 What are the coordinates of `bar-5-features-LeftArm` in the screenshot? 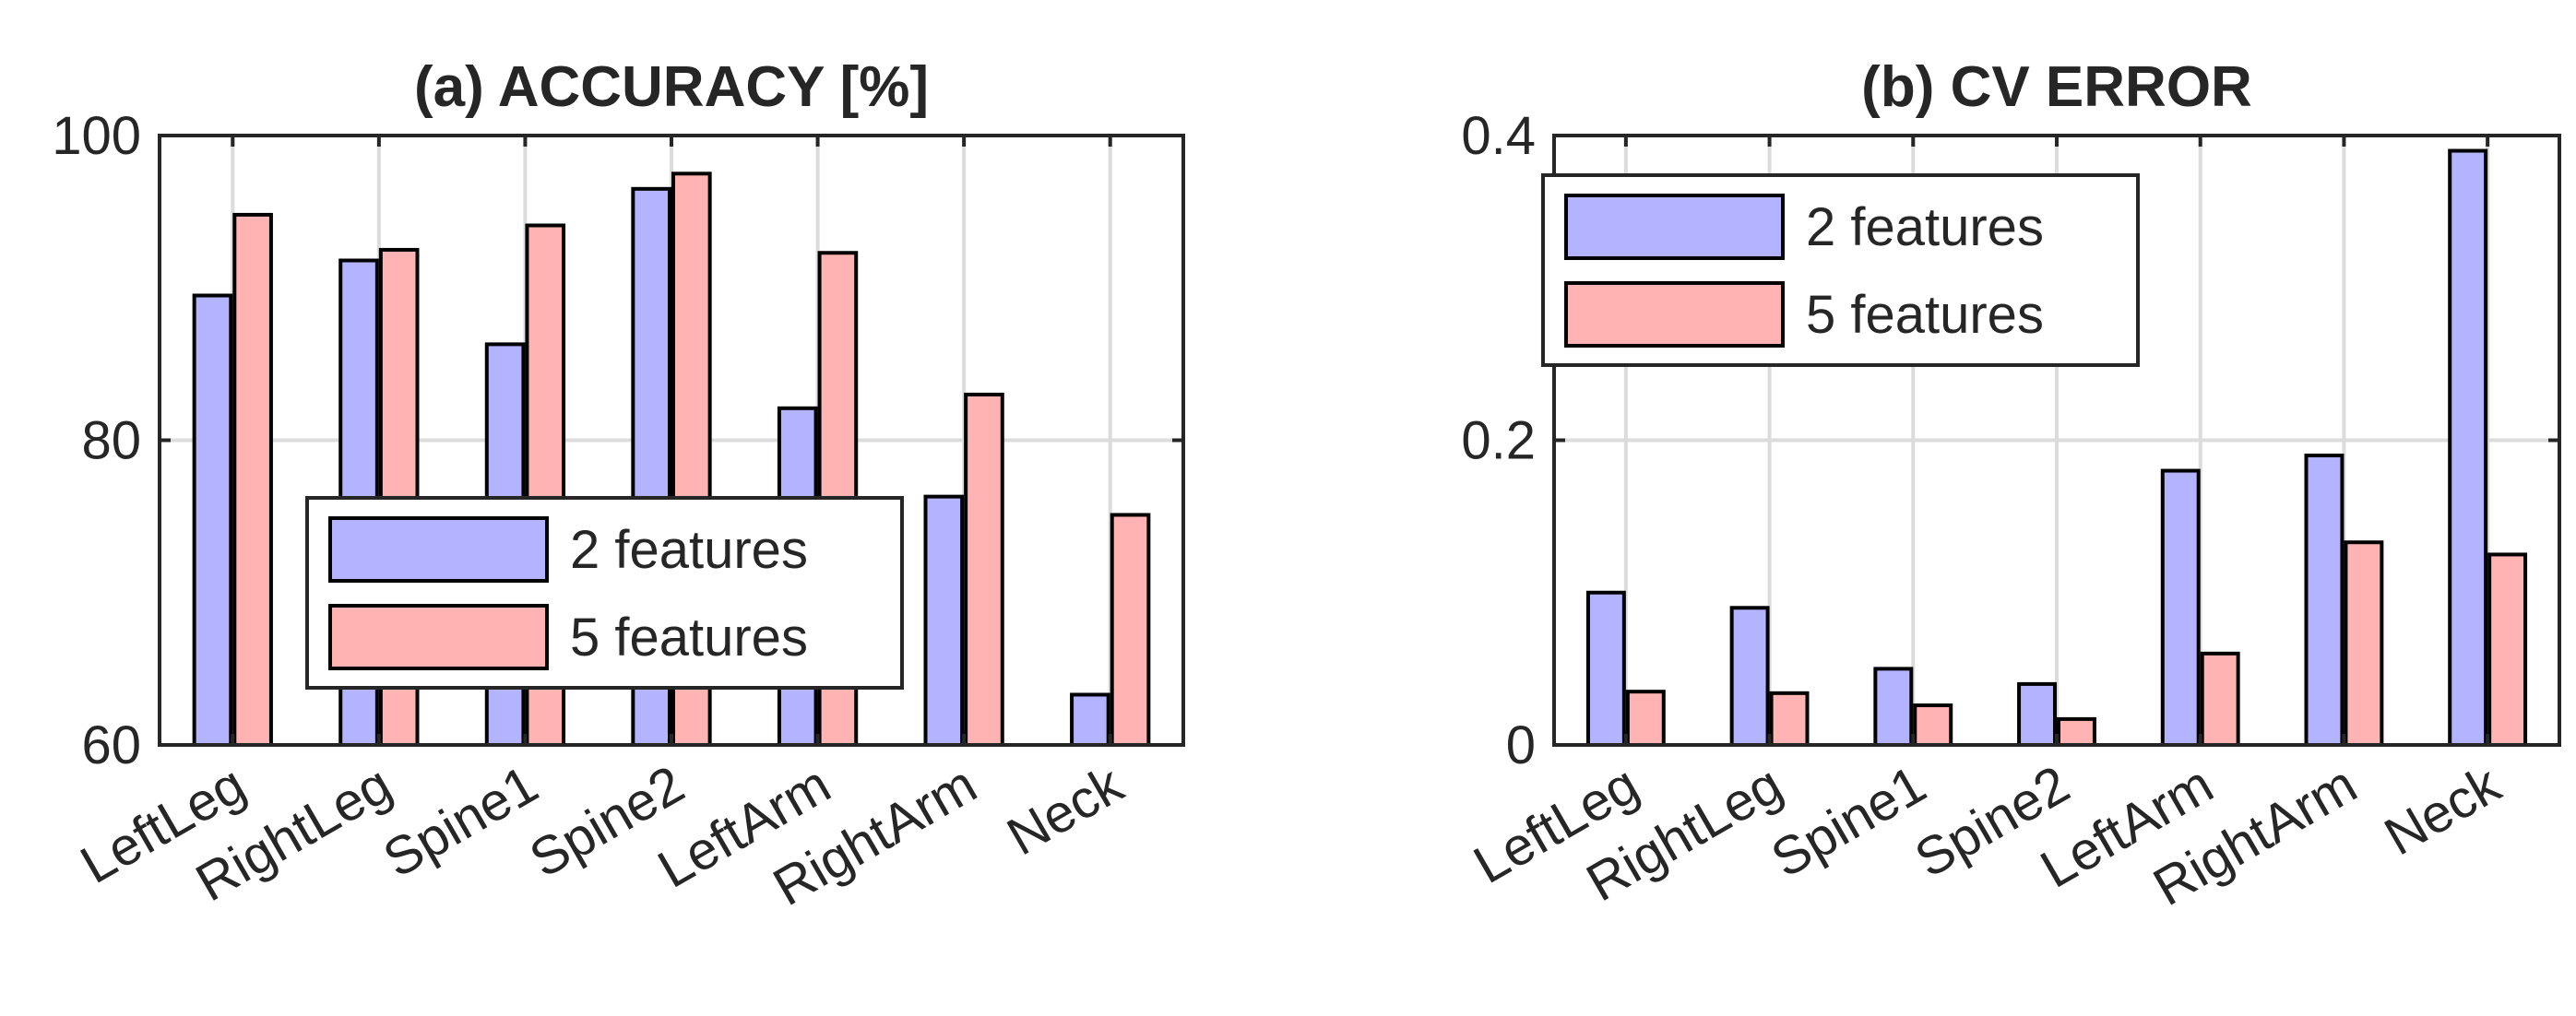 It's located at (2220, 699).